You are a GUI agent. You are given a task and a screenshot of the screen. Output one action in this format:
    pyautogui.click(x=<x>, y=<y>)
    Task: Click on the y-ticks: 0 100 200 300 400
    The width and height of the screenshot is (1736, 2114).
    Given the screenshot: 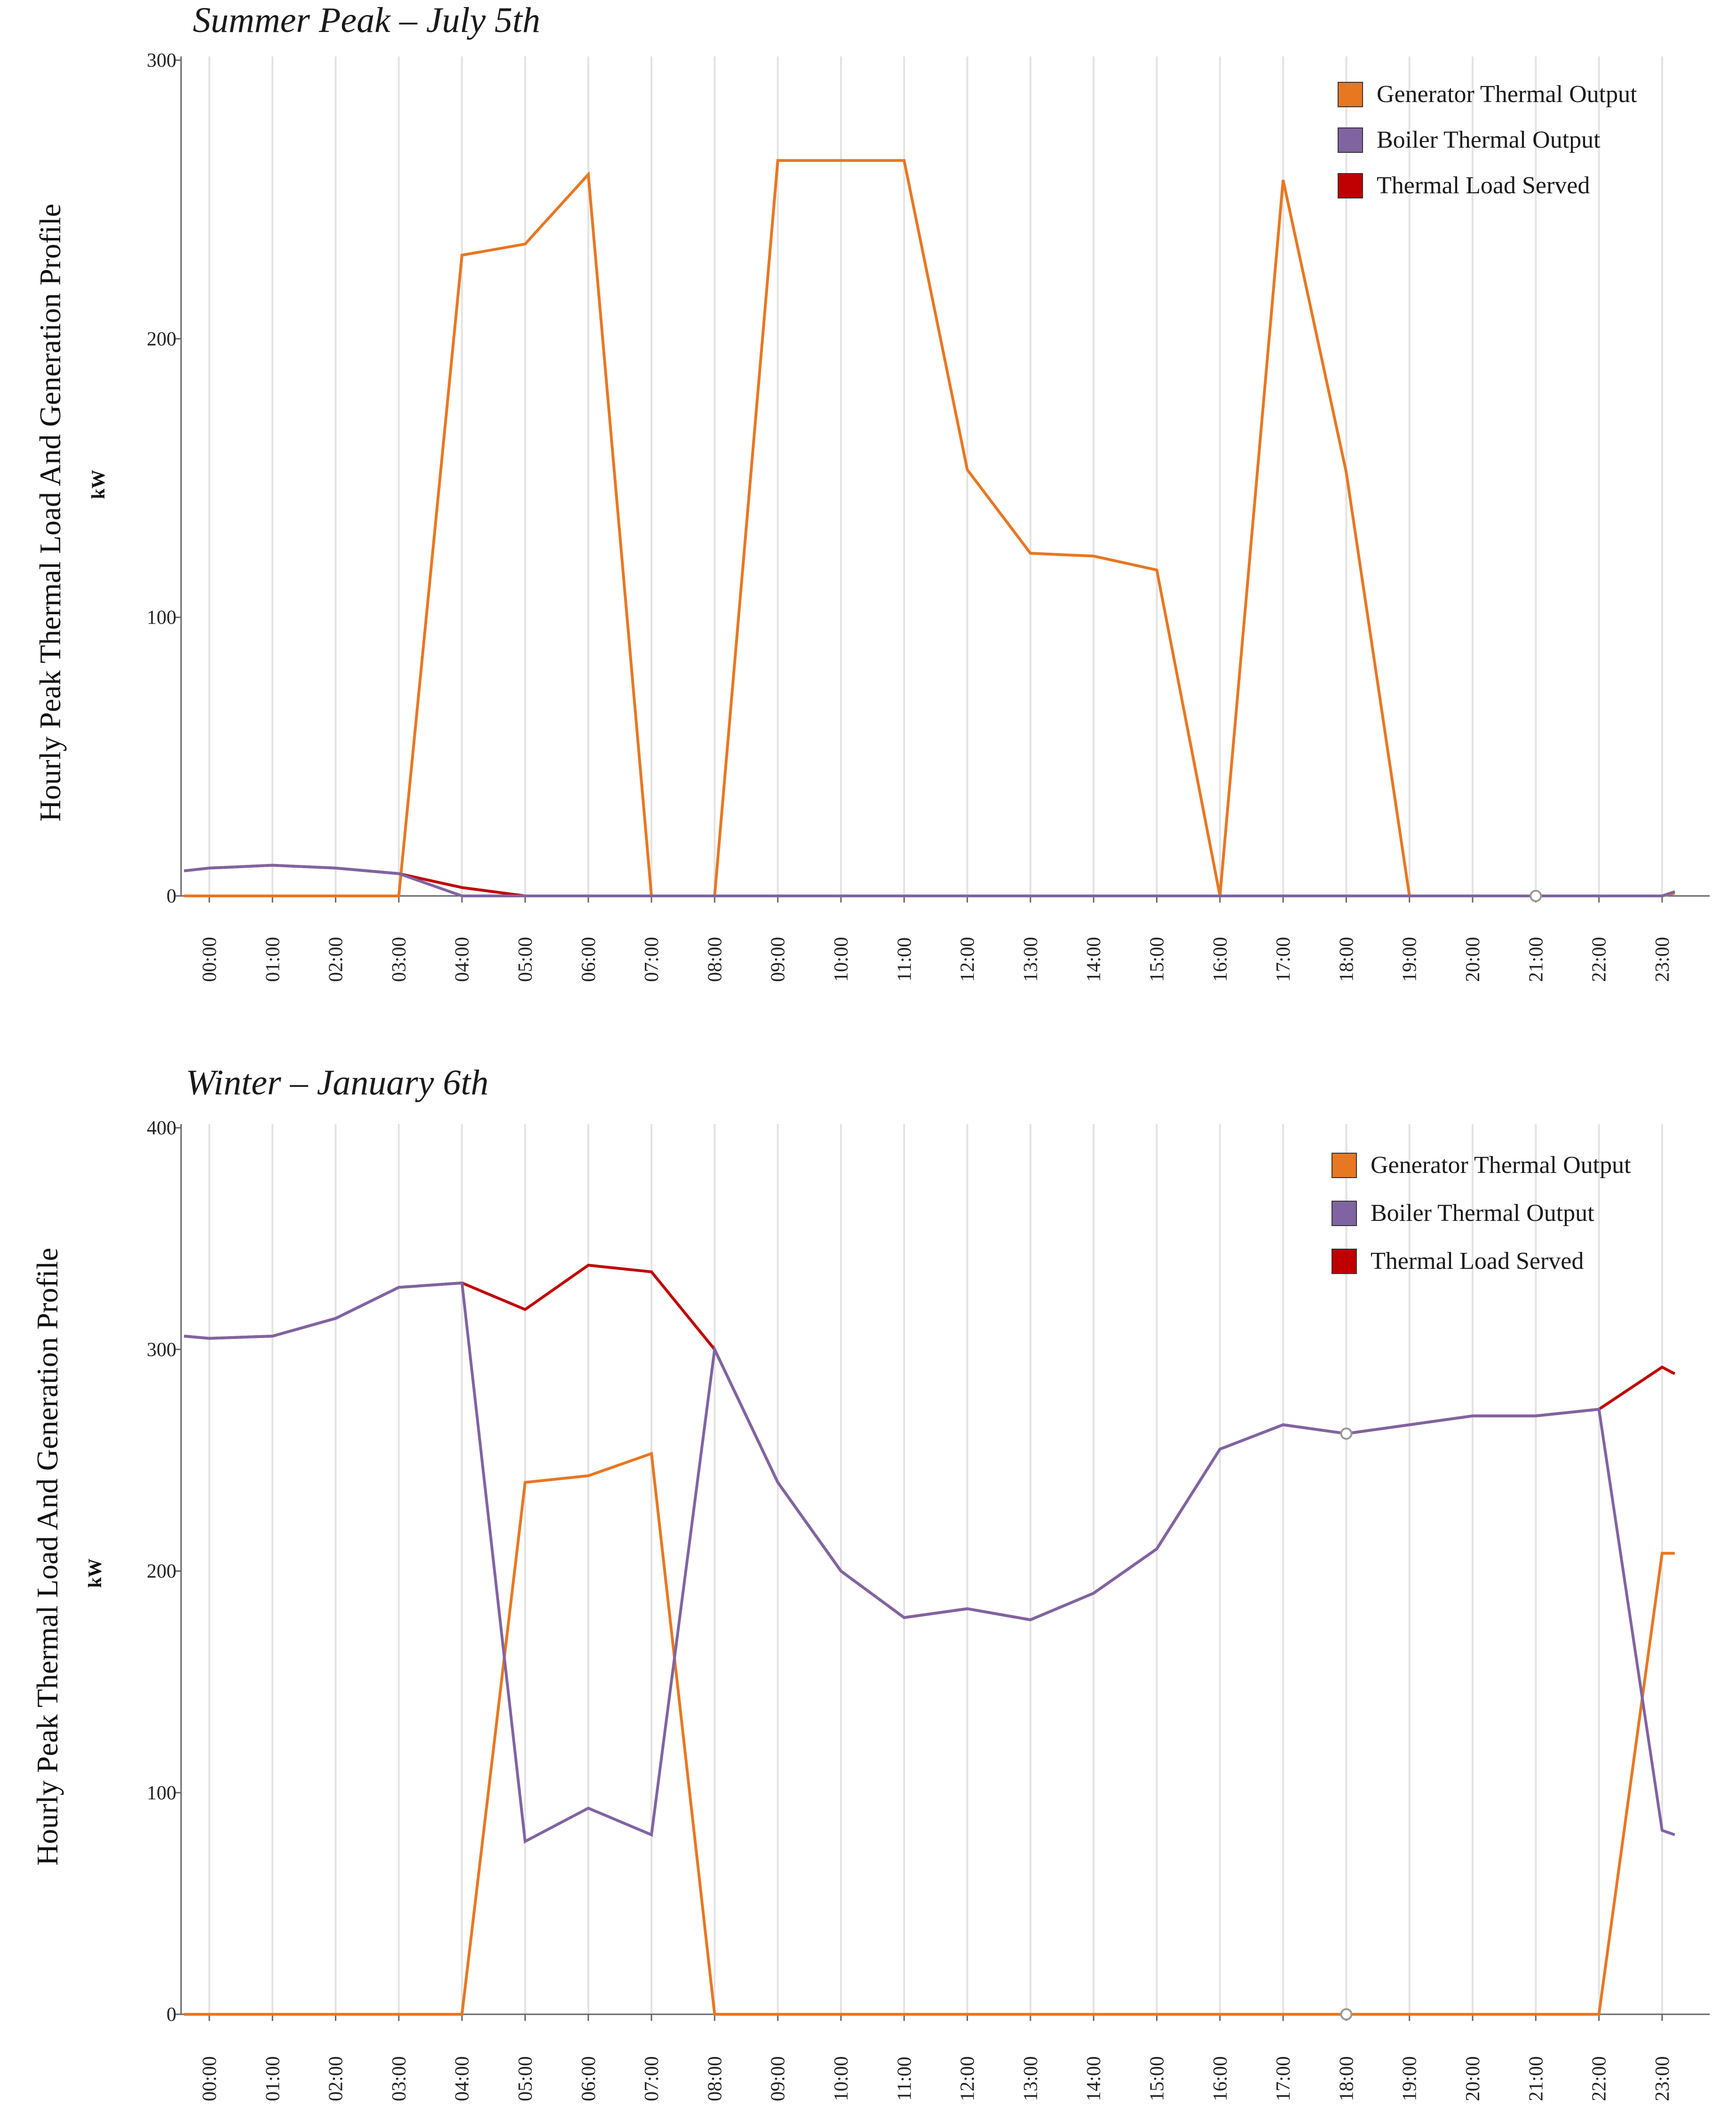 What is the action you would take?
    pyautogui.click(x=164, y=1571)
    